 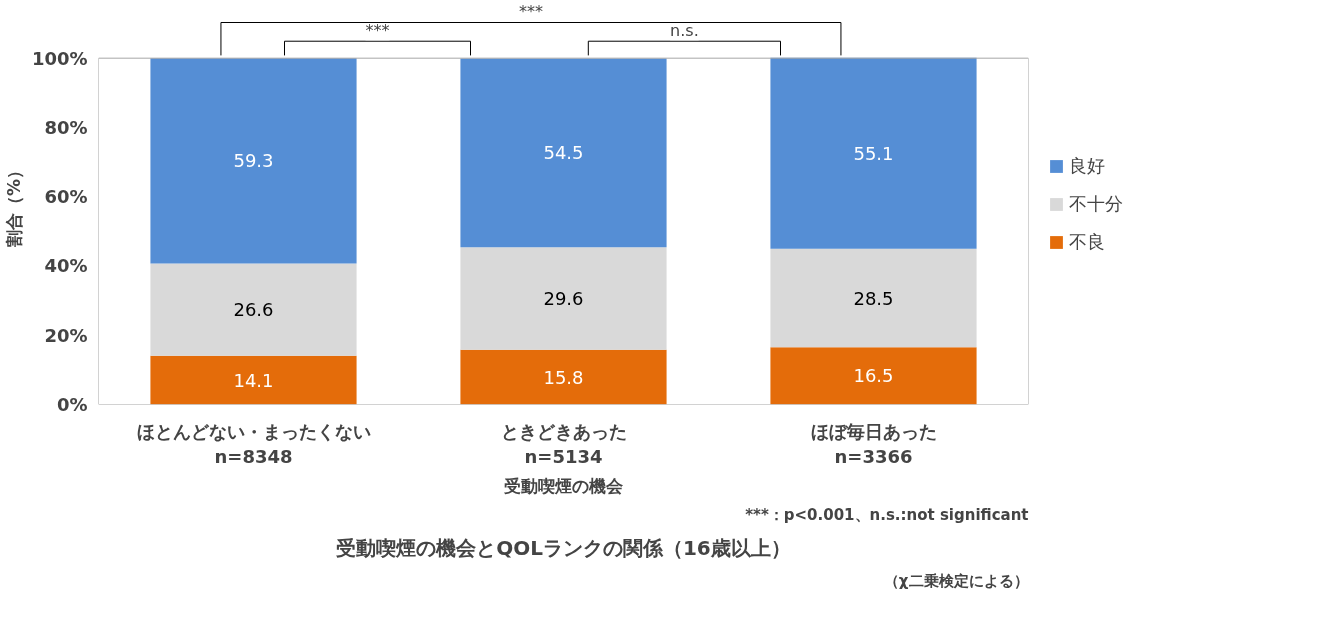 I want to click on data-label: 28.5, so click(x=873, y=298).